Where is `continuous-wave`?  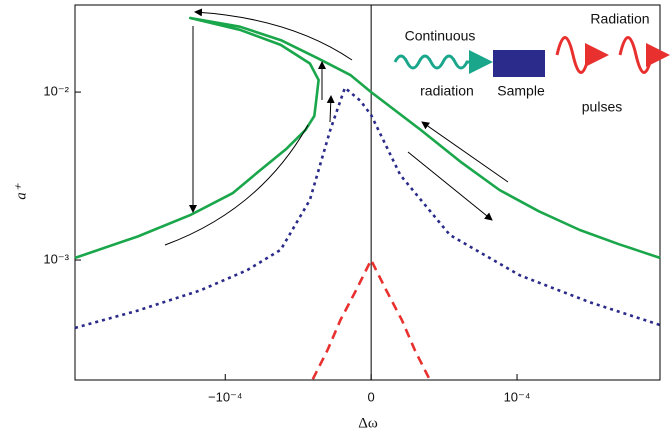 continuous-wave is located at coordinates (443, 62).